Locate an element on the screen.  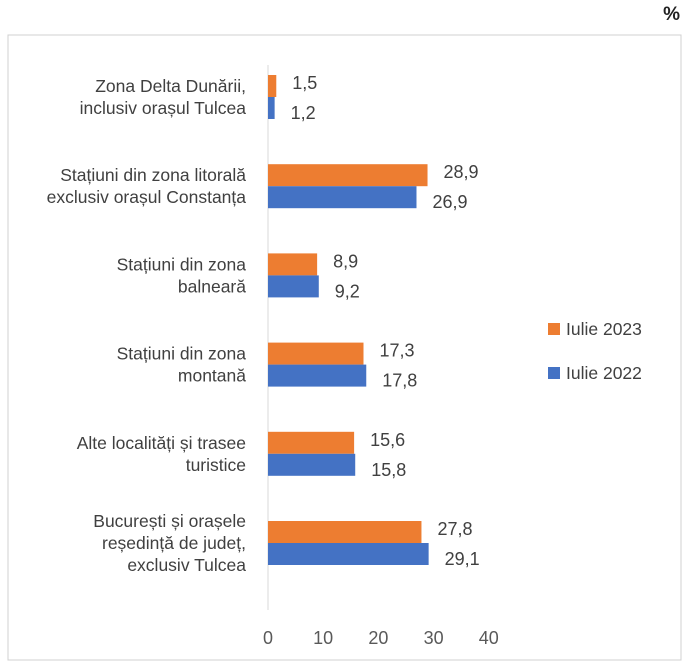
x-tick-label: 10 is located at coordinates (323, 638).